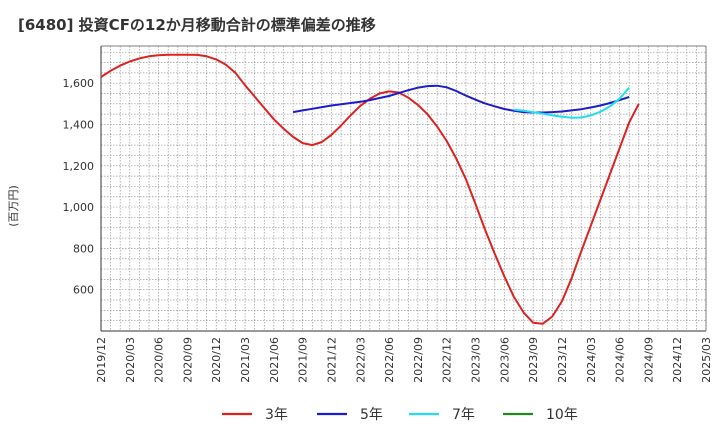 This screenshot has height=440, width=720. Describe the element at coordinates (360, 360) in the screenshot. I see `x-tick-label: 2022/03` at that location.